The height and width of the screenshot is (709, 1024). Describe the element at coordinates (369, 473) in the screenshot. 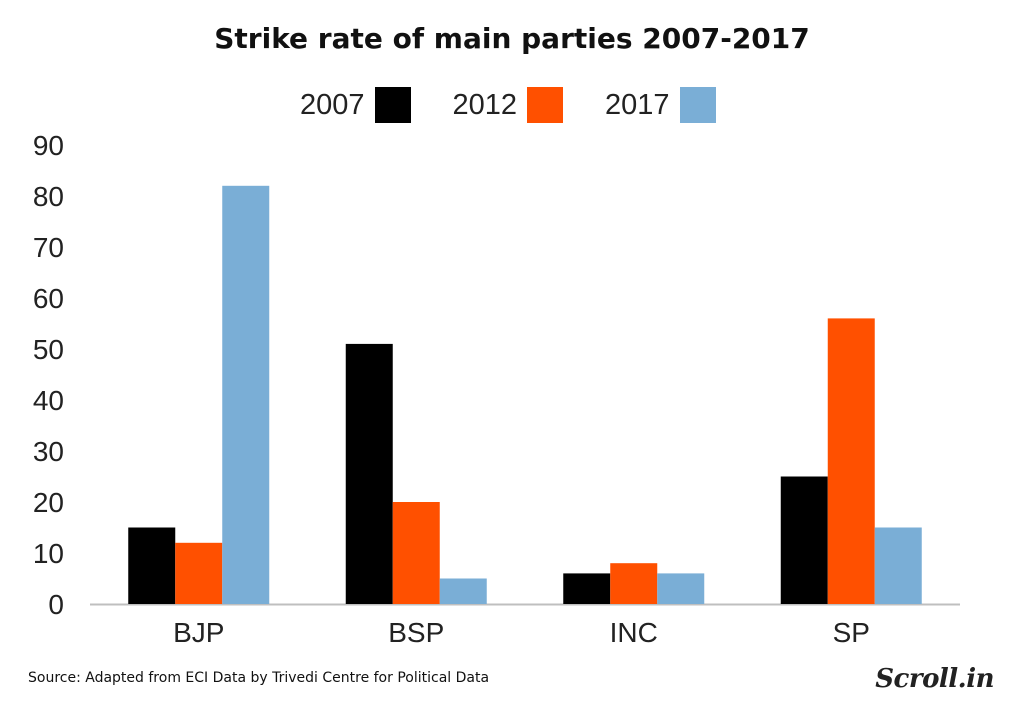

I see `bar-bsp-2007` at that location.